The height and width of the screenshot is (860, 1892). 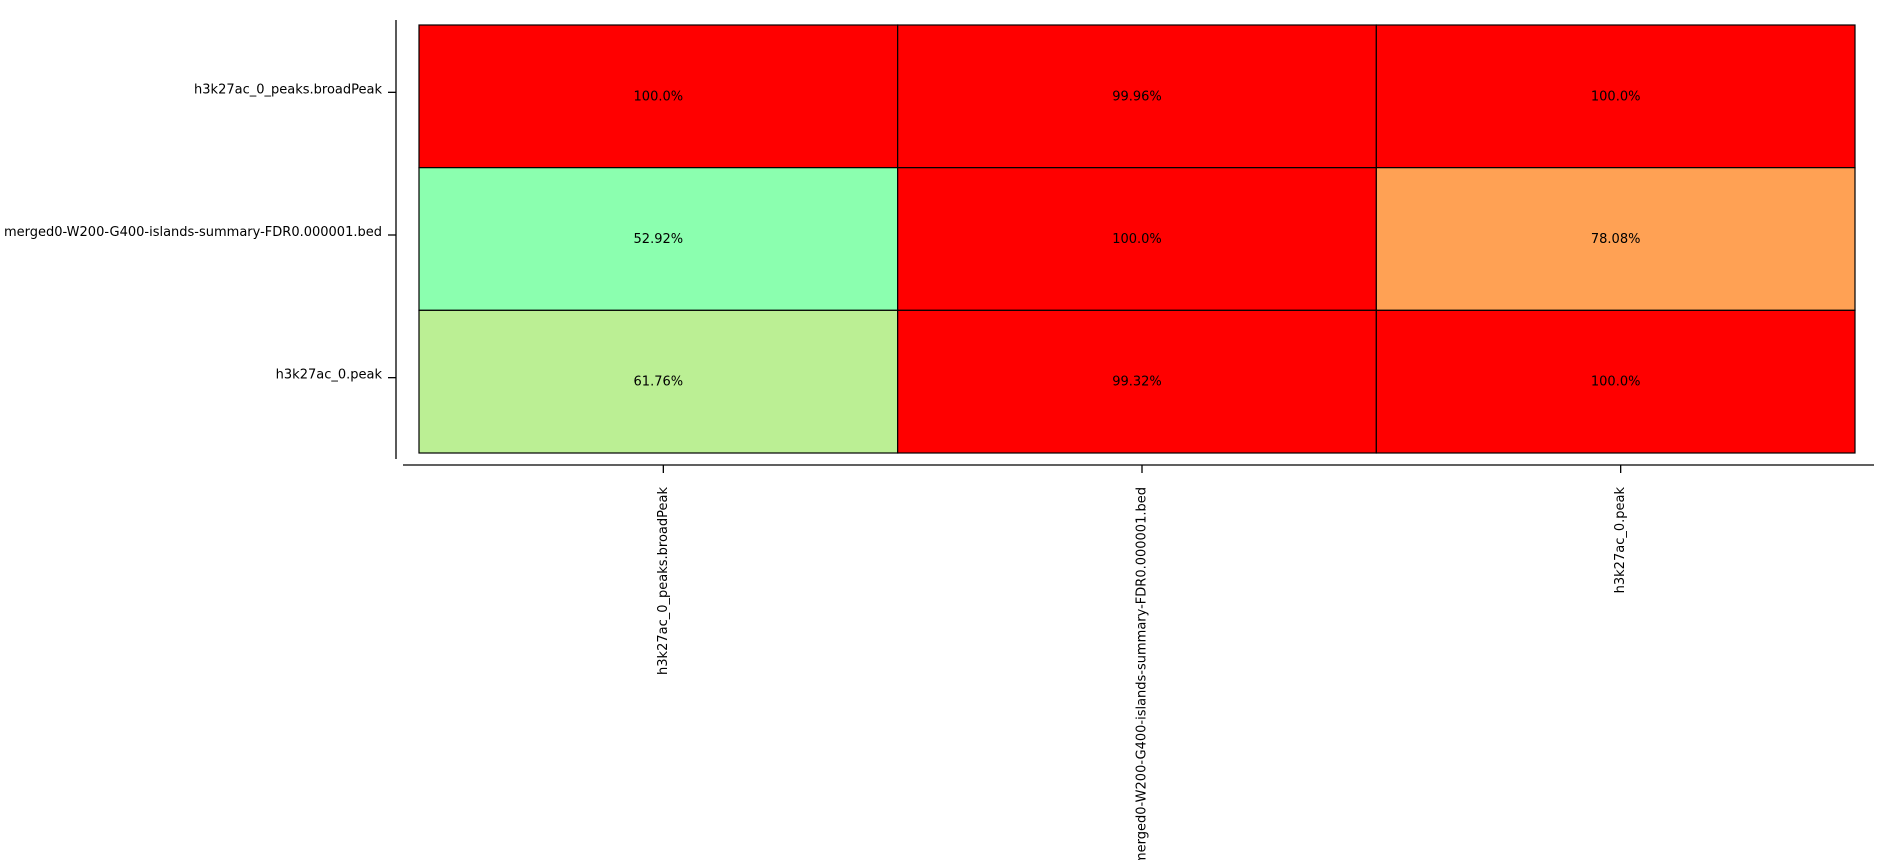 I want to click on x-tick-label: h3k27ac_0.peak, so click(x=1620, y=540).